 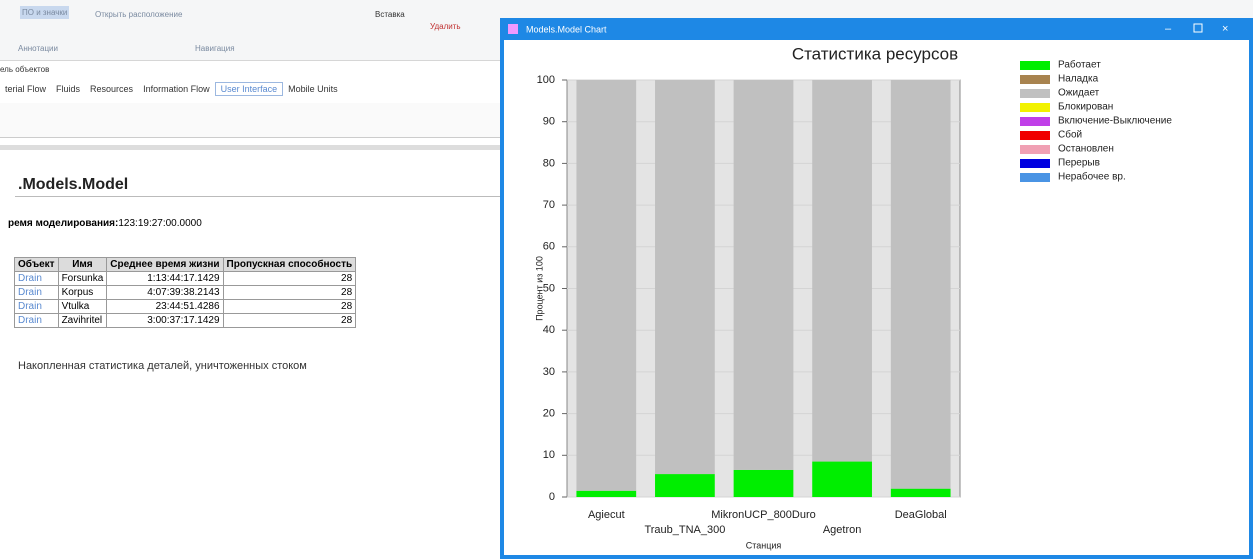 I want to click on row: Drain Forsunka 1:13:44:17.1429 28, so click(x=185, y=278).